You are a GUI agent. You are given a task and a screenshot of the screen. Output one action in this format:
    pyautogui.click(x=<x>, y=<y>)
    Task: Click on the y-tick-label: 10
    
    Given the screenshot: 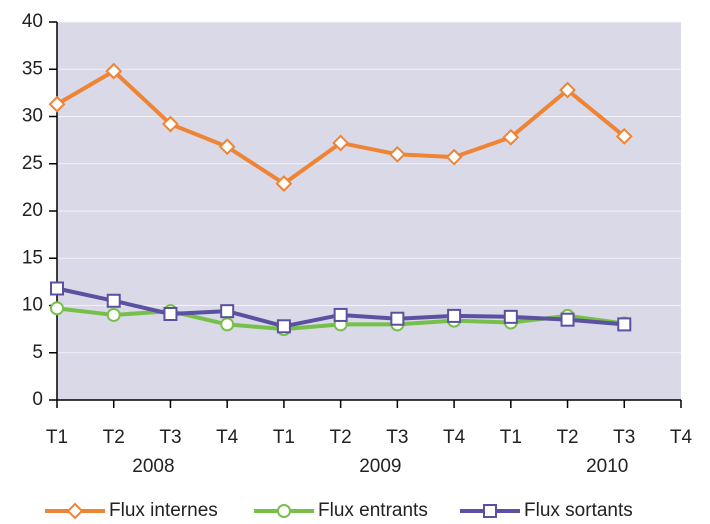 What is the action you would take?
    pyautogui.click(x=32, y=305)
    